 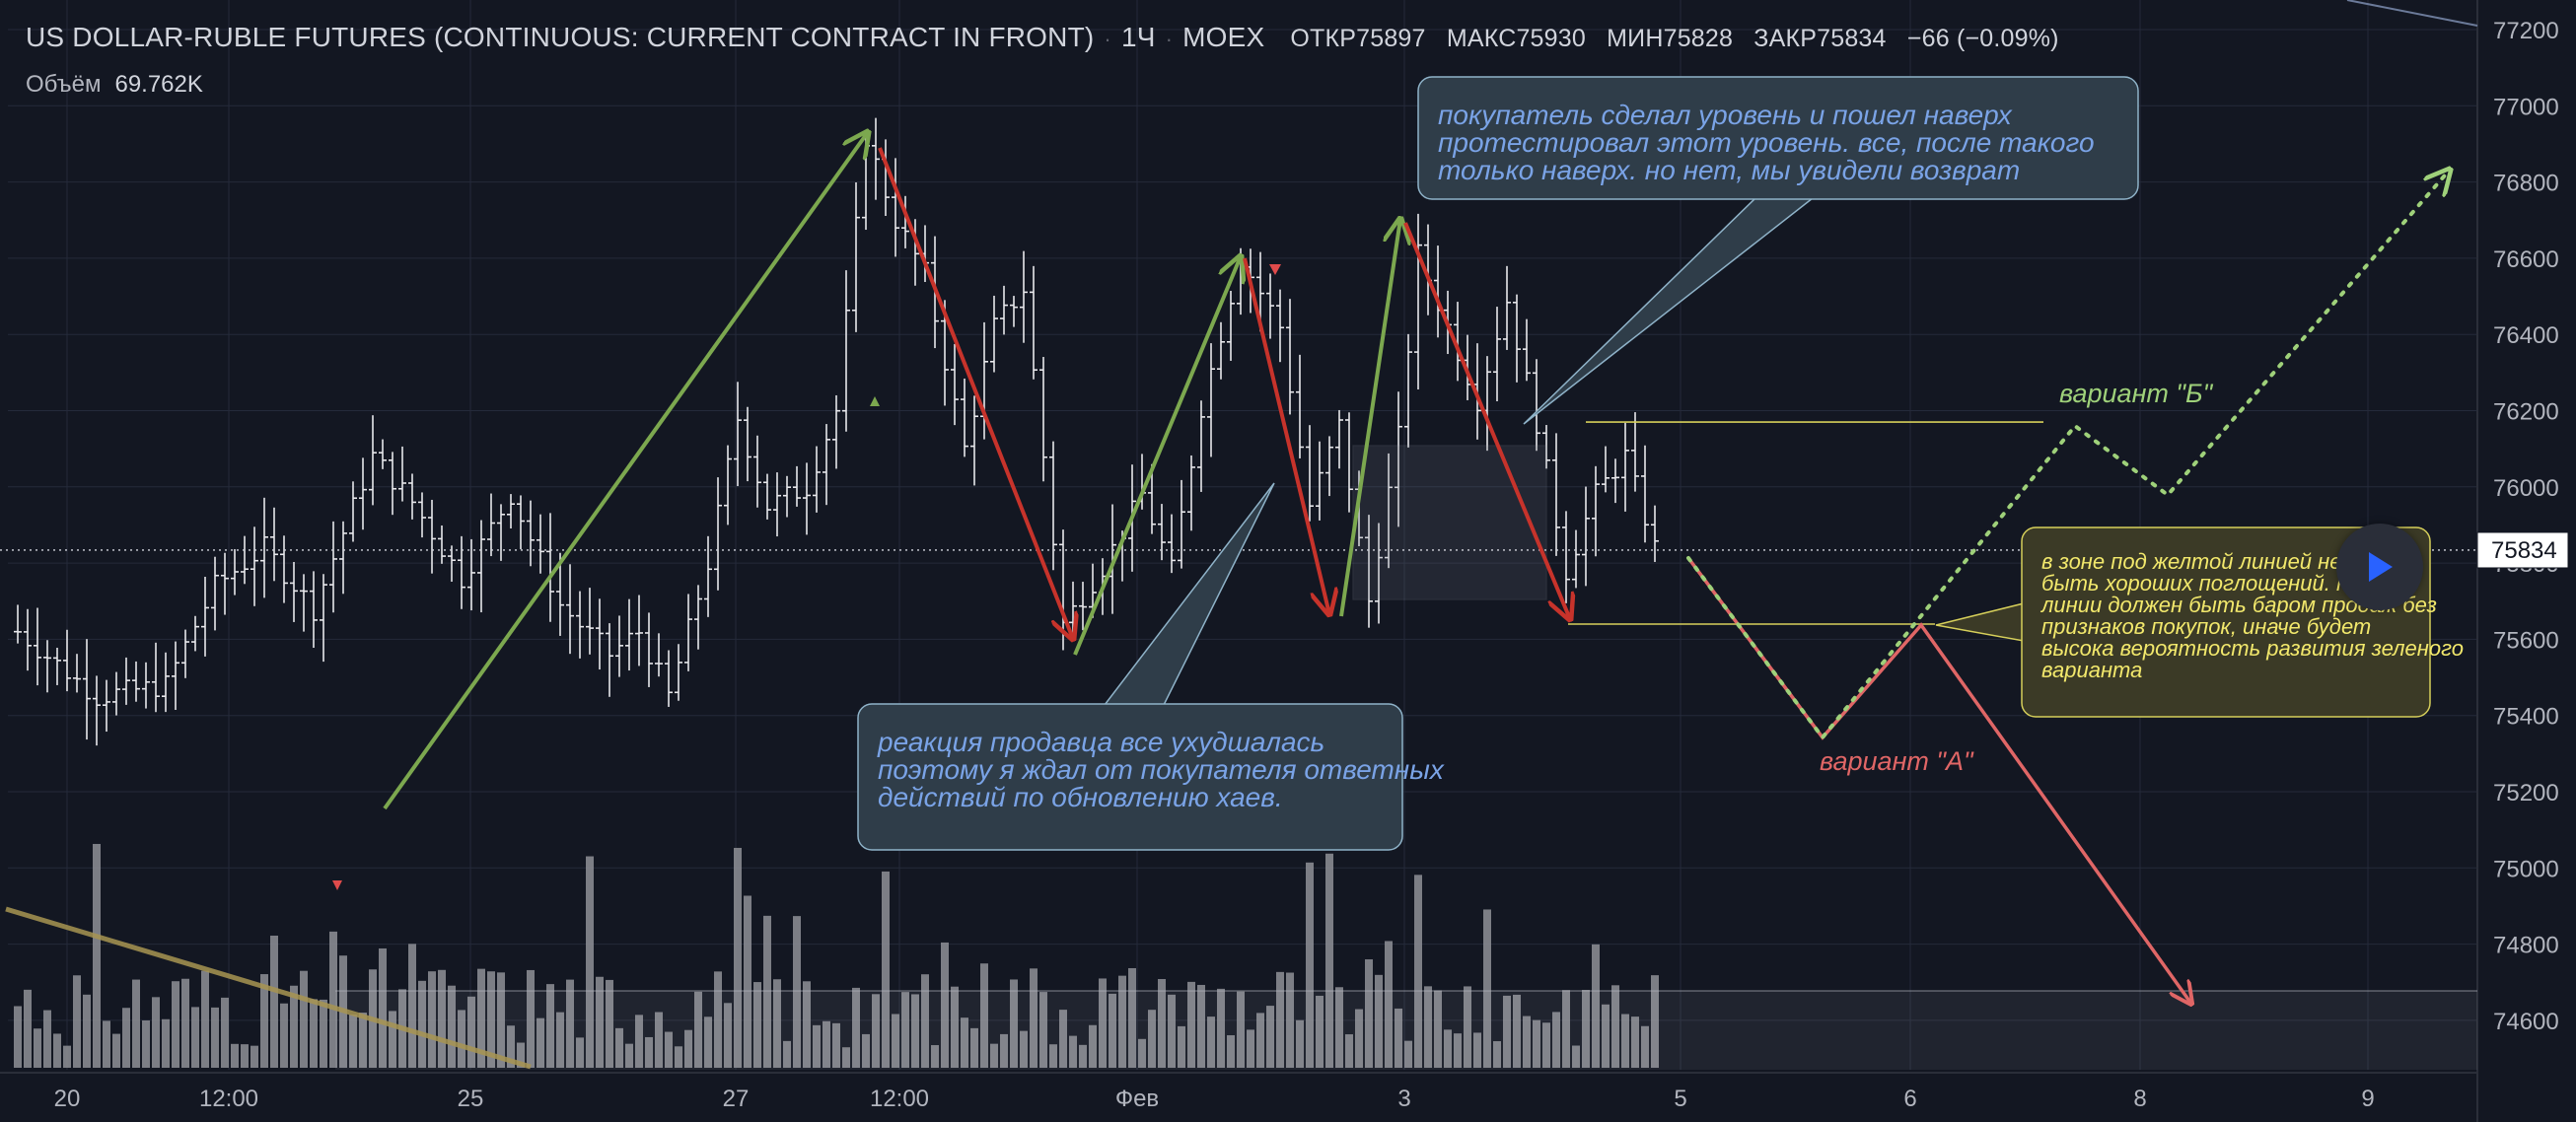 What do you see at coordinates (1137, 1099) in the screenshot?
I see `time-tick-label: Фев` at bounding box center [1137, 1099].